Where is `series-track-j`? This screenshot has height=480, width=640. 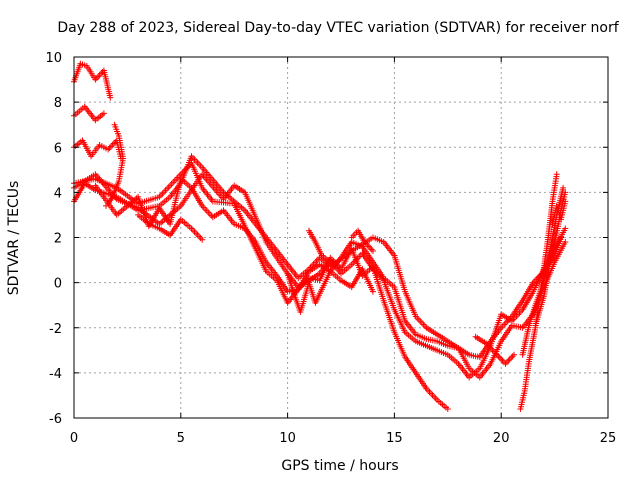 series-track-j is located at coordinates (330, 290).